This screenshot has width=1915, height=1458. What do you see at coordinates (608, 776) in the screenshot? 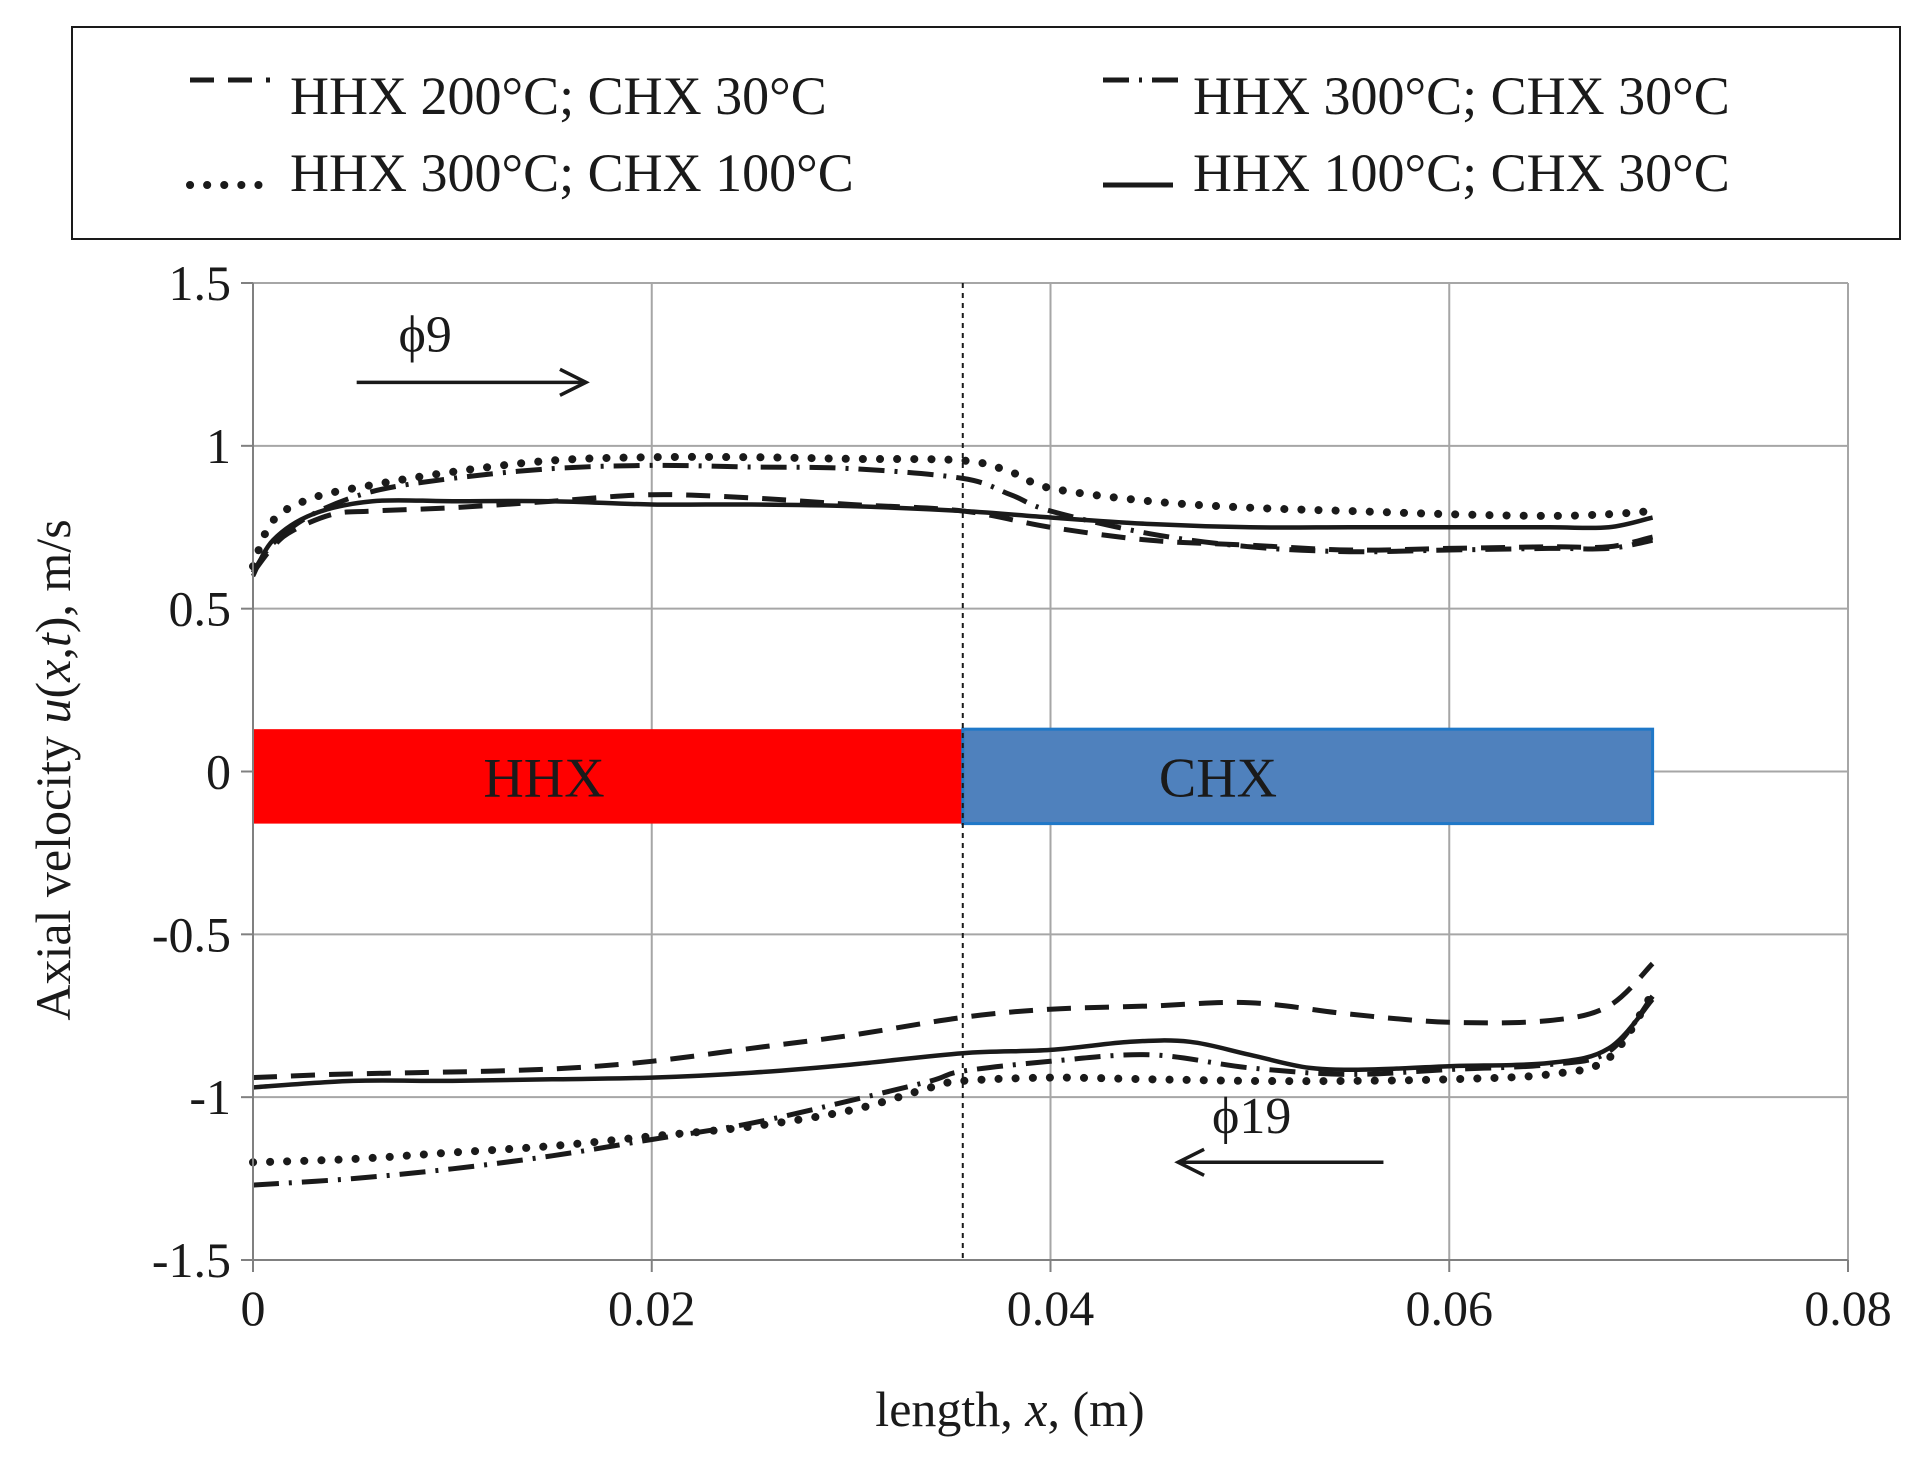
I see `region-bar-hhx` at bounding box center [608, 776].